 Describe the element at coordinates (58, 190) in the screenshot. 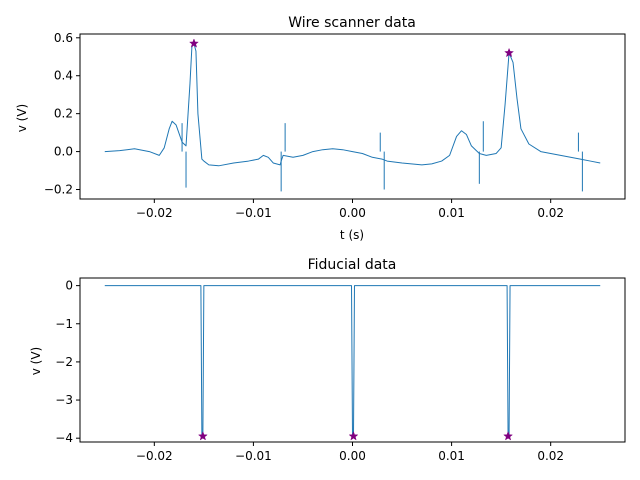

I see `y-tick-label: −0.2` at that location.